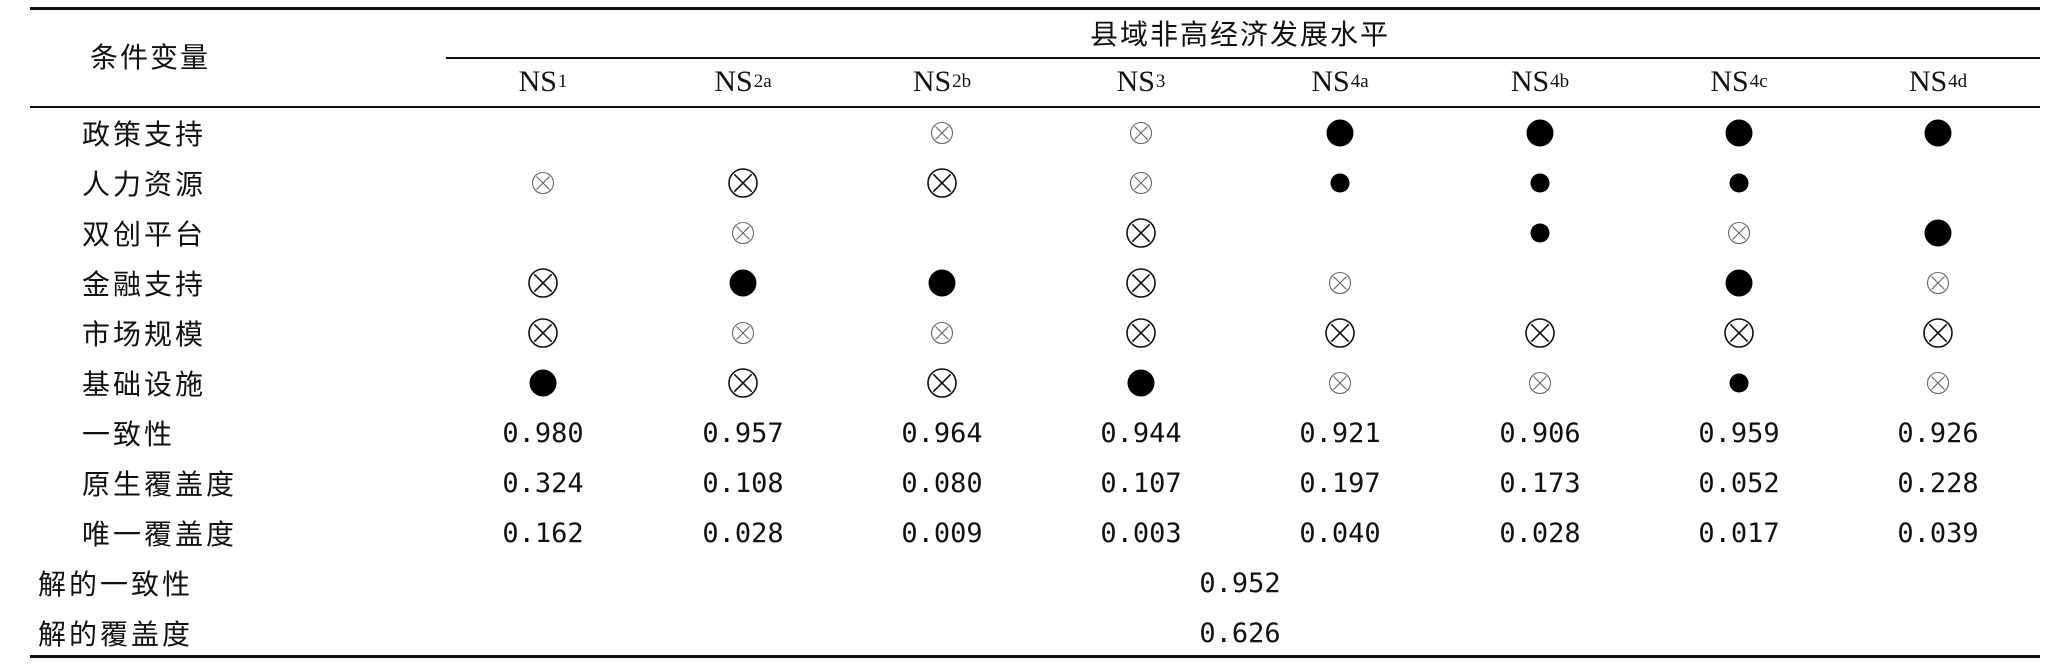 The width and height of the screenshot is (2048, 672). What do you see at coordinates (144, 234) in the screenshot?
I see `row-label: 双创平台` at bounding box center [144, 234].